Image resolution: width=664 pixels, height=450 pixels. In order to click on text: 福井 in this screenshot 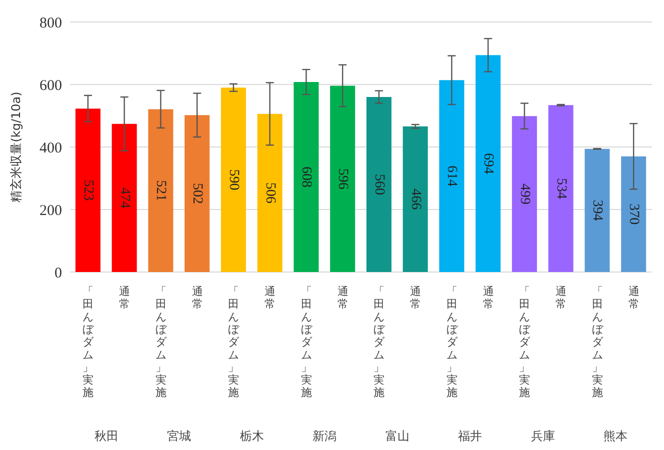, I will do `click(470, 436)`.